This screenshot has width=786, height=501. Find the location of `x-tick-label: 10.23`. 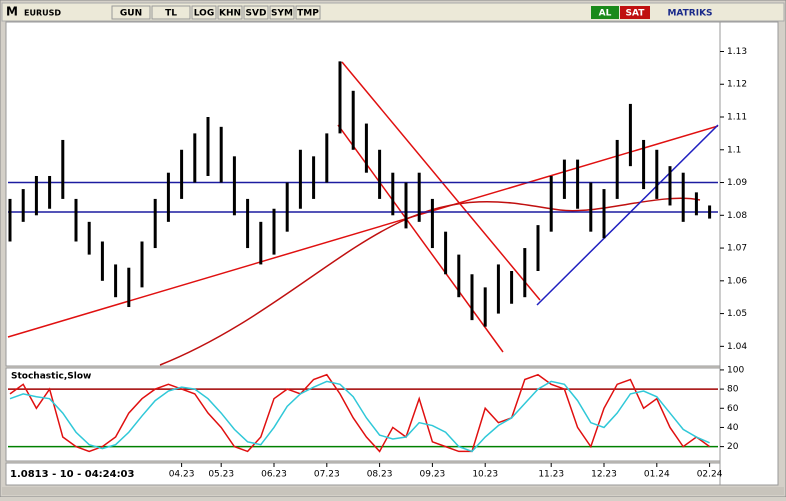

x-tick-label: 10.23 is located at coordinates (485, 475).